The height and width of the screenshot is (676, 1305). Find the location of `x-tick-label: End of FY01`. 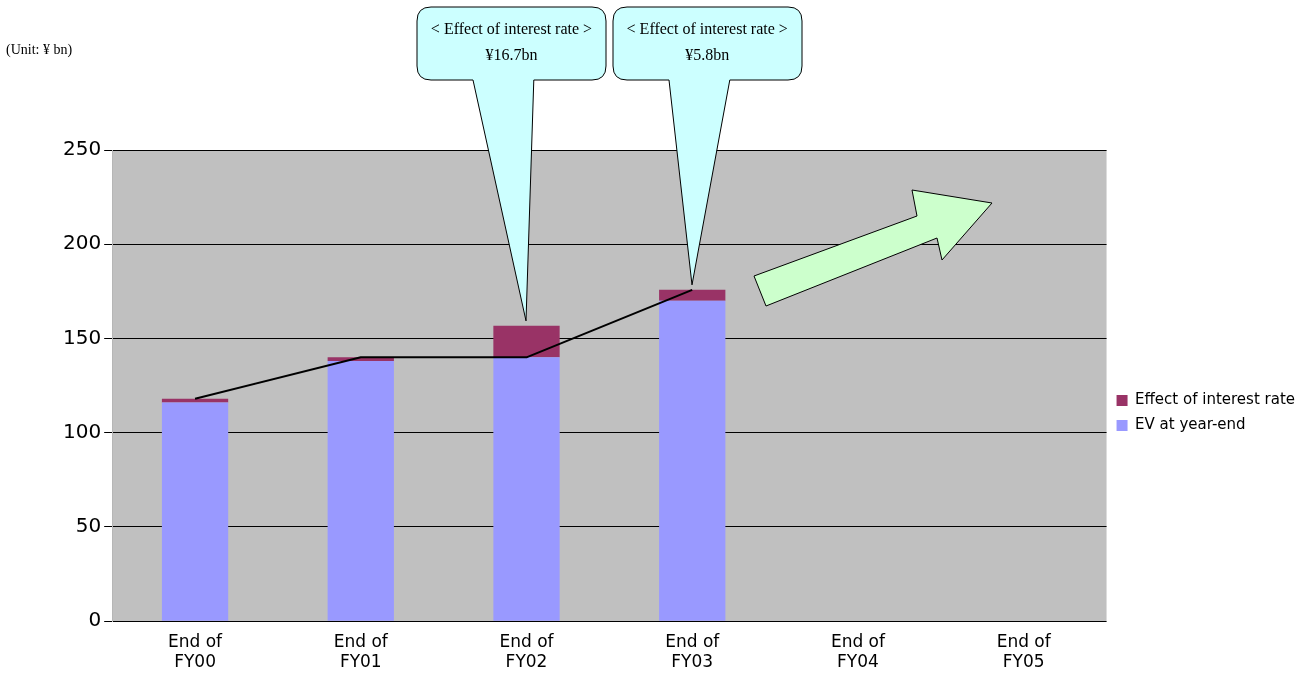

x-tick-label: End of FY01 is located at coordinates (361, 651).